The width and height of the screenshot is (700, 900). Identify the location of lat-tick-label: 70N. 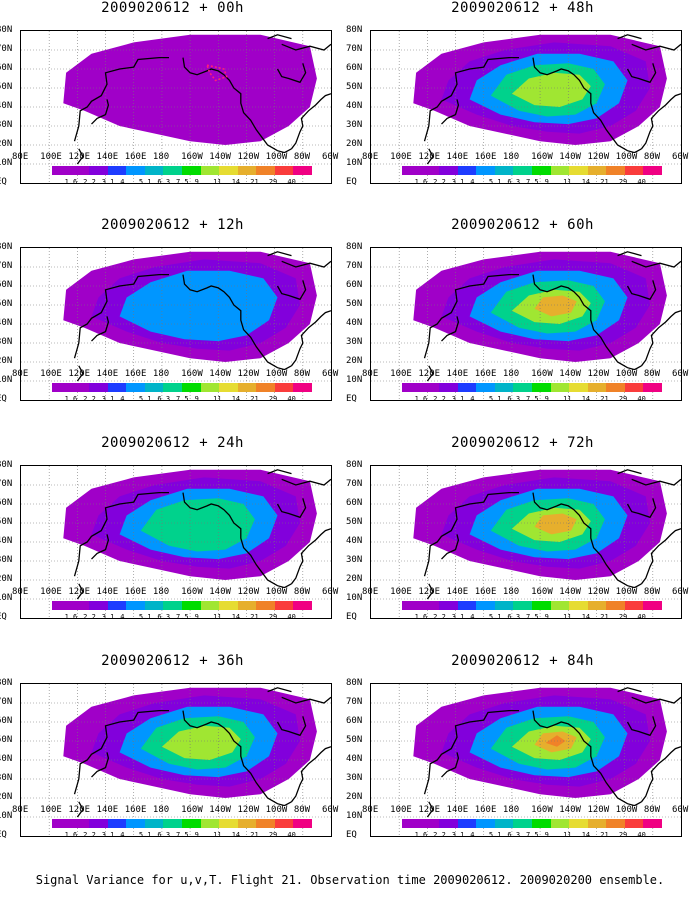
(6, 484).